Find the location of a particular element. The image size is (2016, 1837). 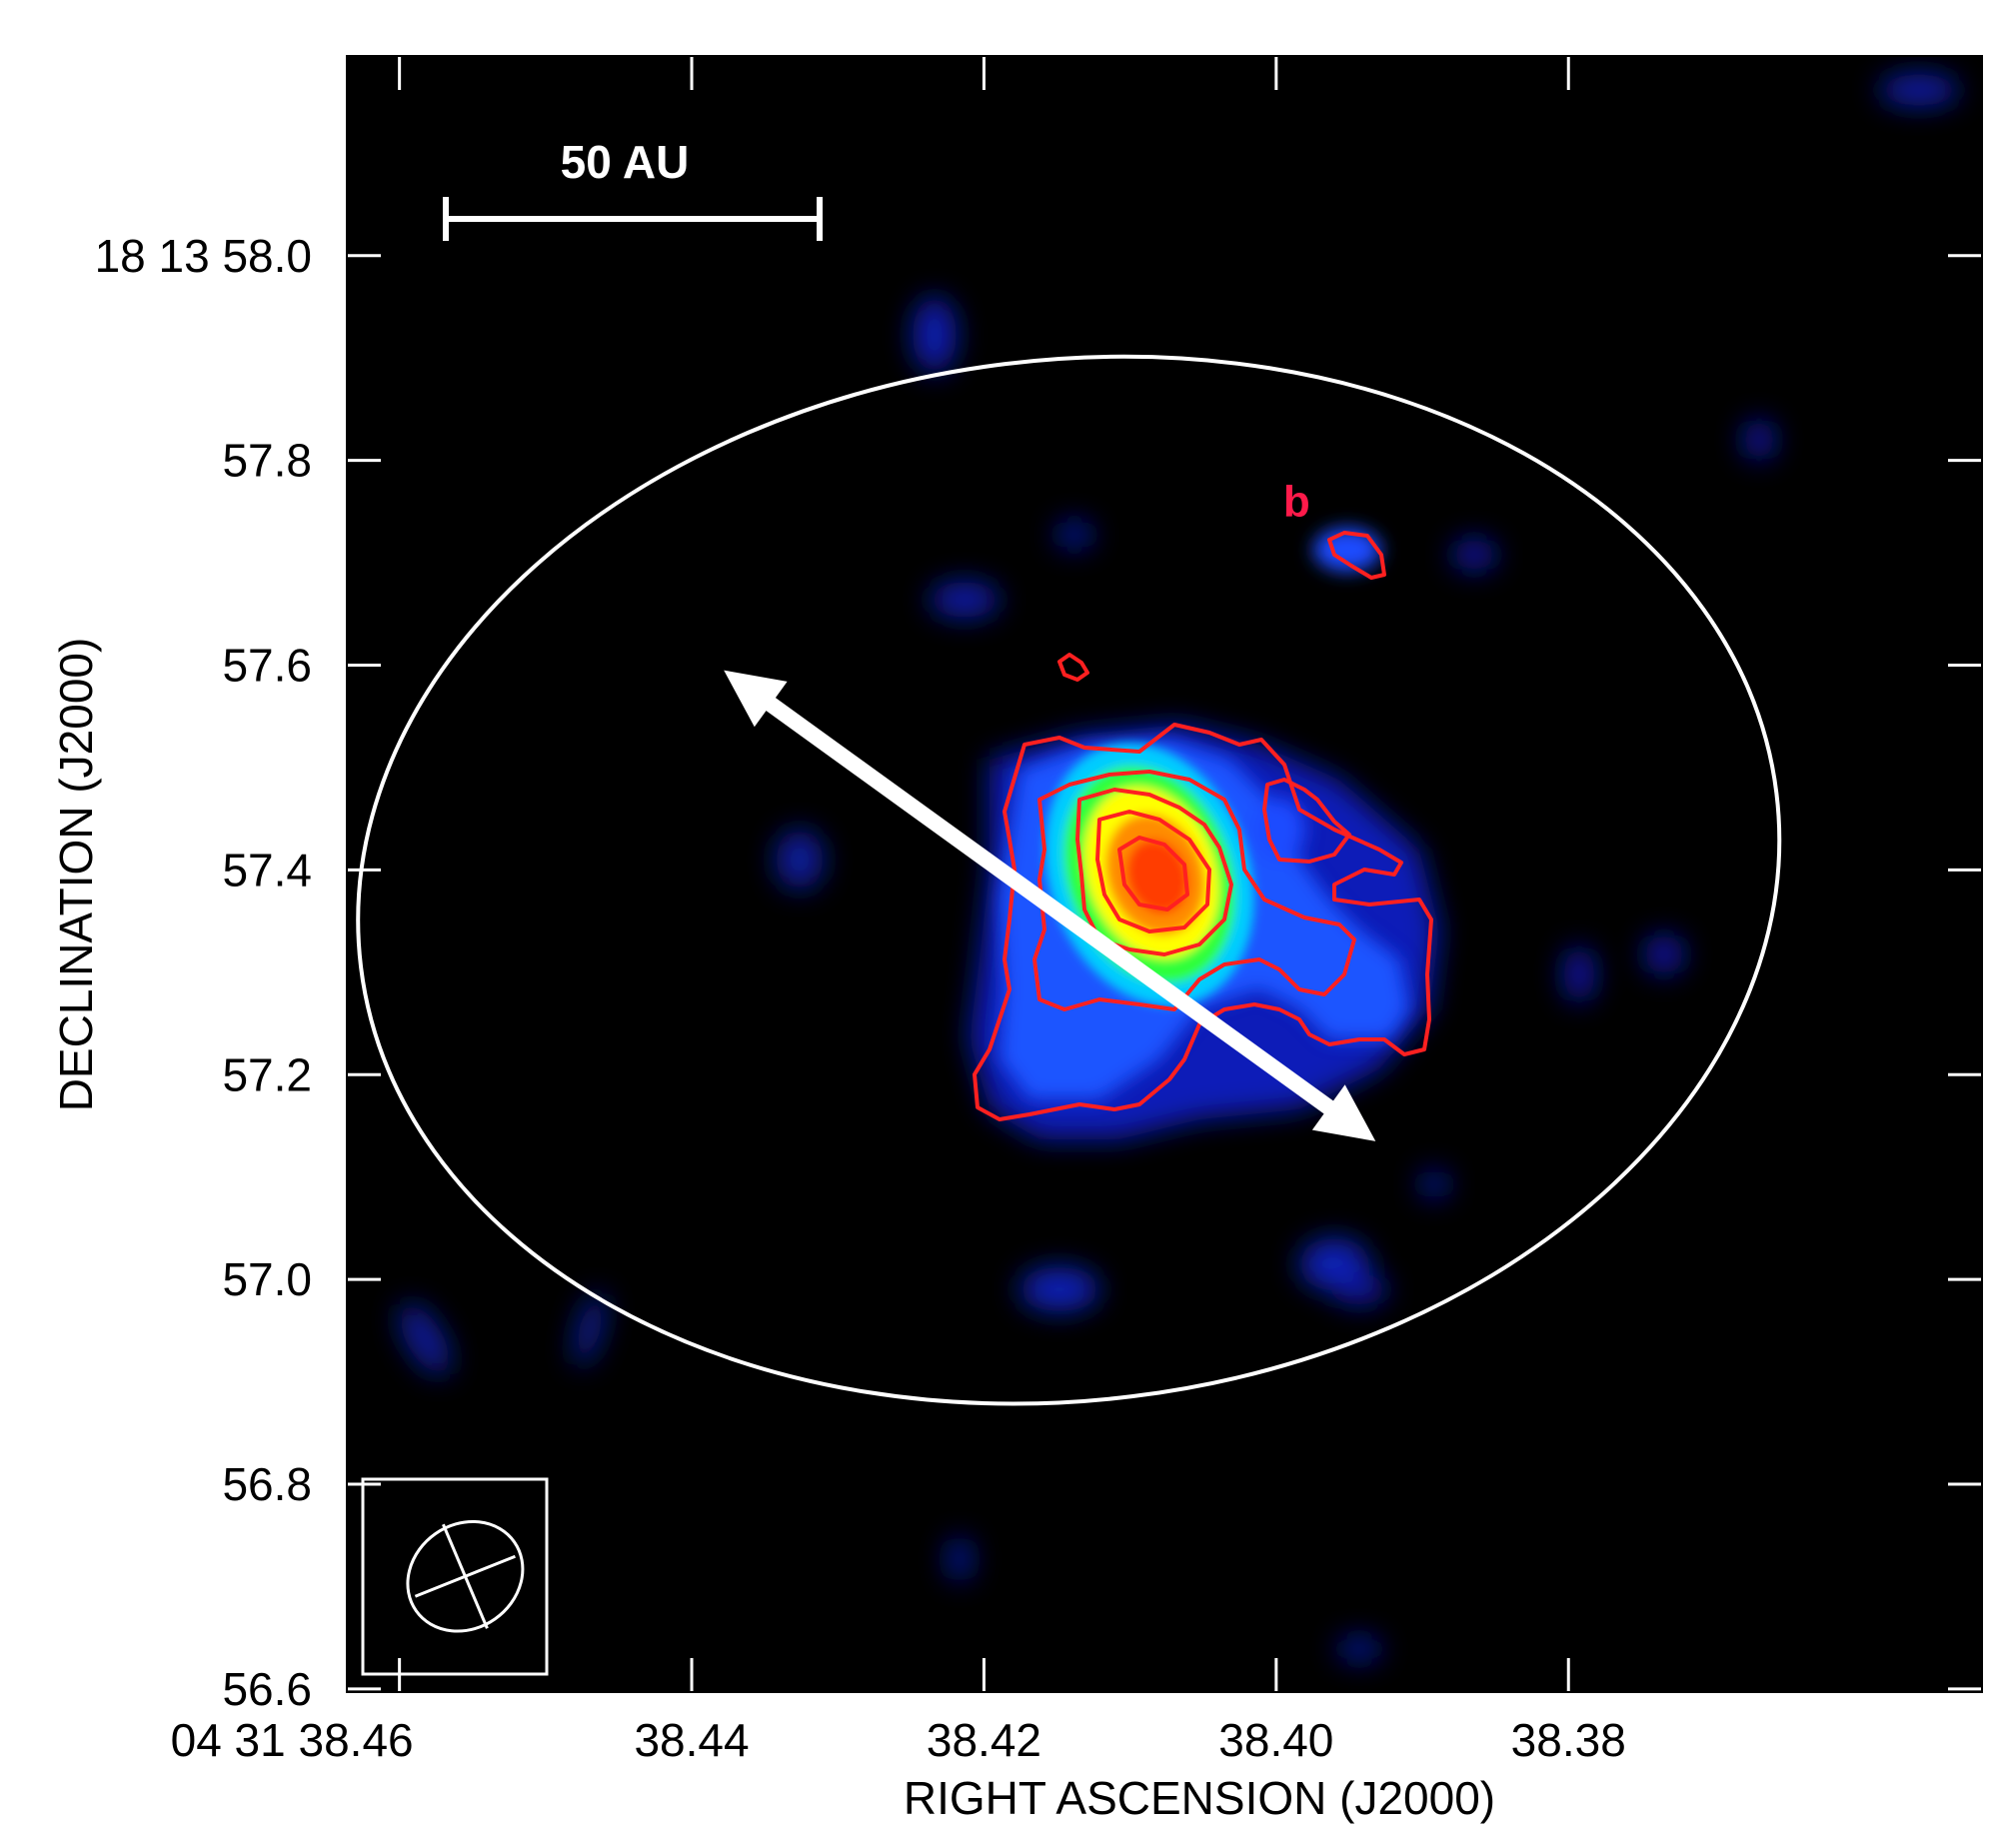

contours is located at coordinates (1203, 826).